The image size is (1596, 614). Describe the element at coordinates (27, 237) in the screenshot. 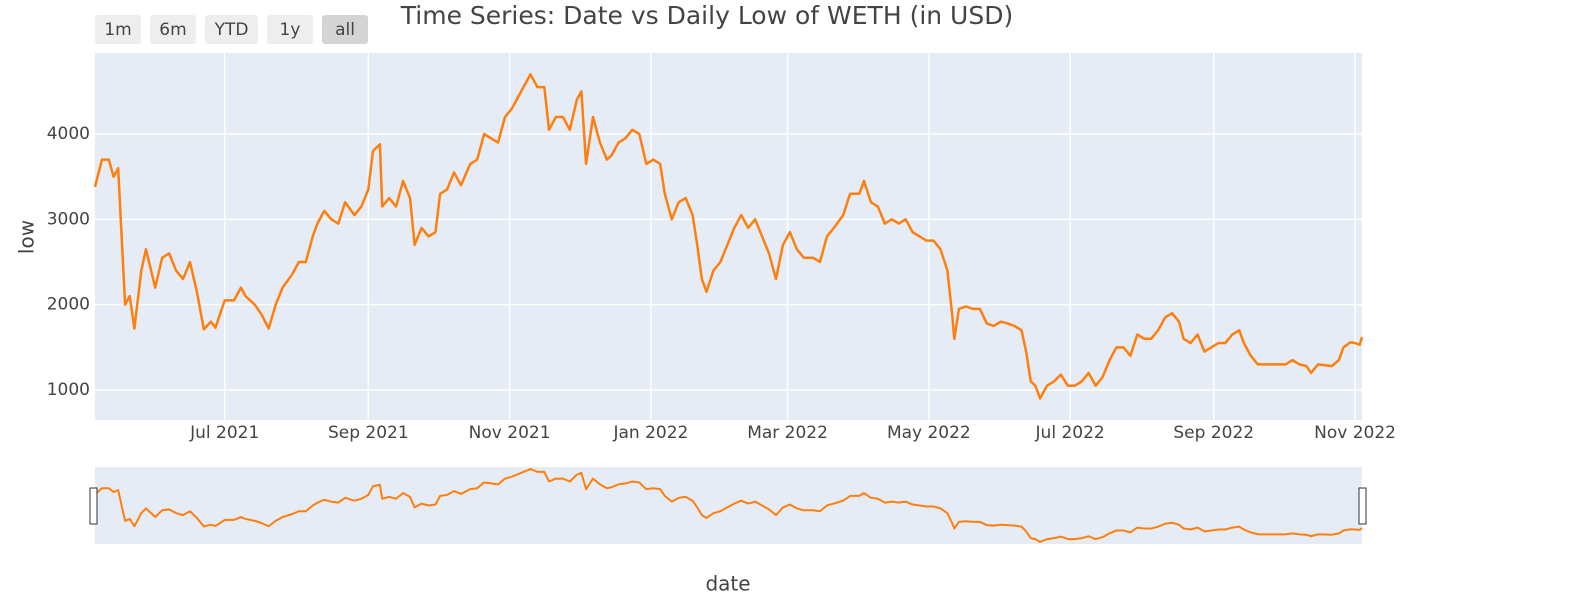

I see `y-axis-label: low` at that location.